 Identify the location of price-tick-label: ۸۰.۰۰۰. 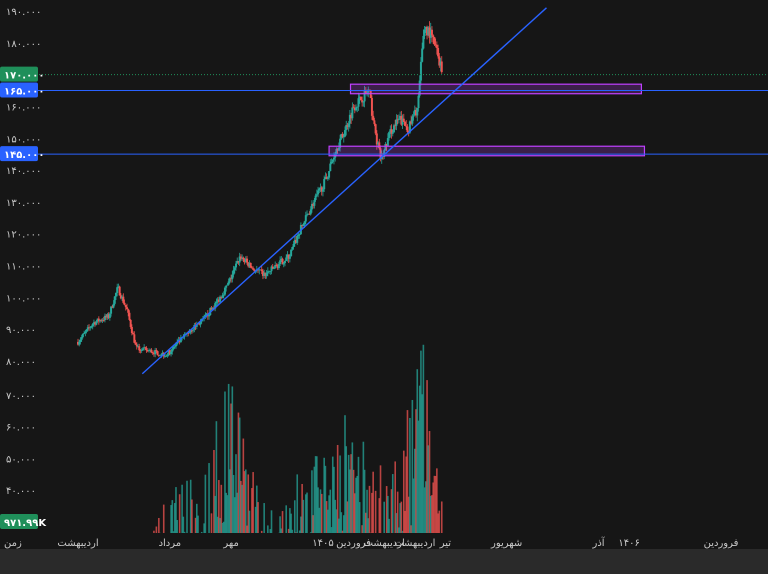
(21, 362).